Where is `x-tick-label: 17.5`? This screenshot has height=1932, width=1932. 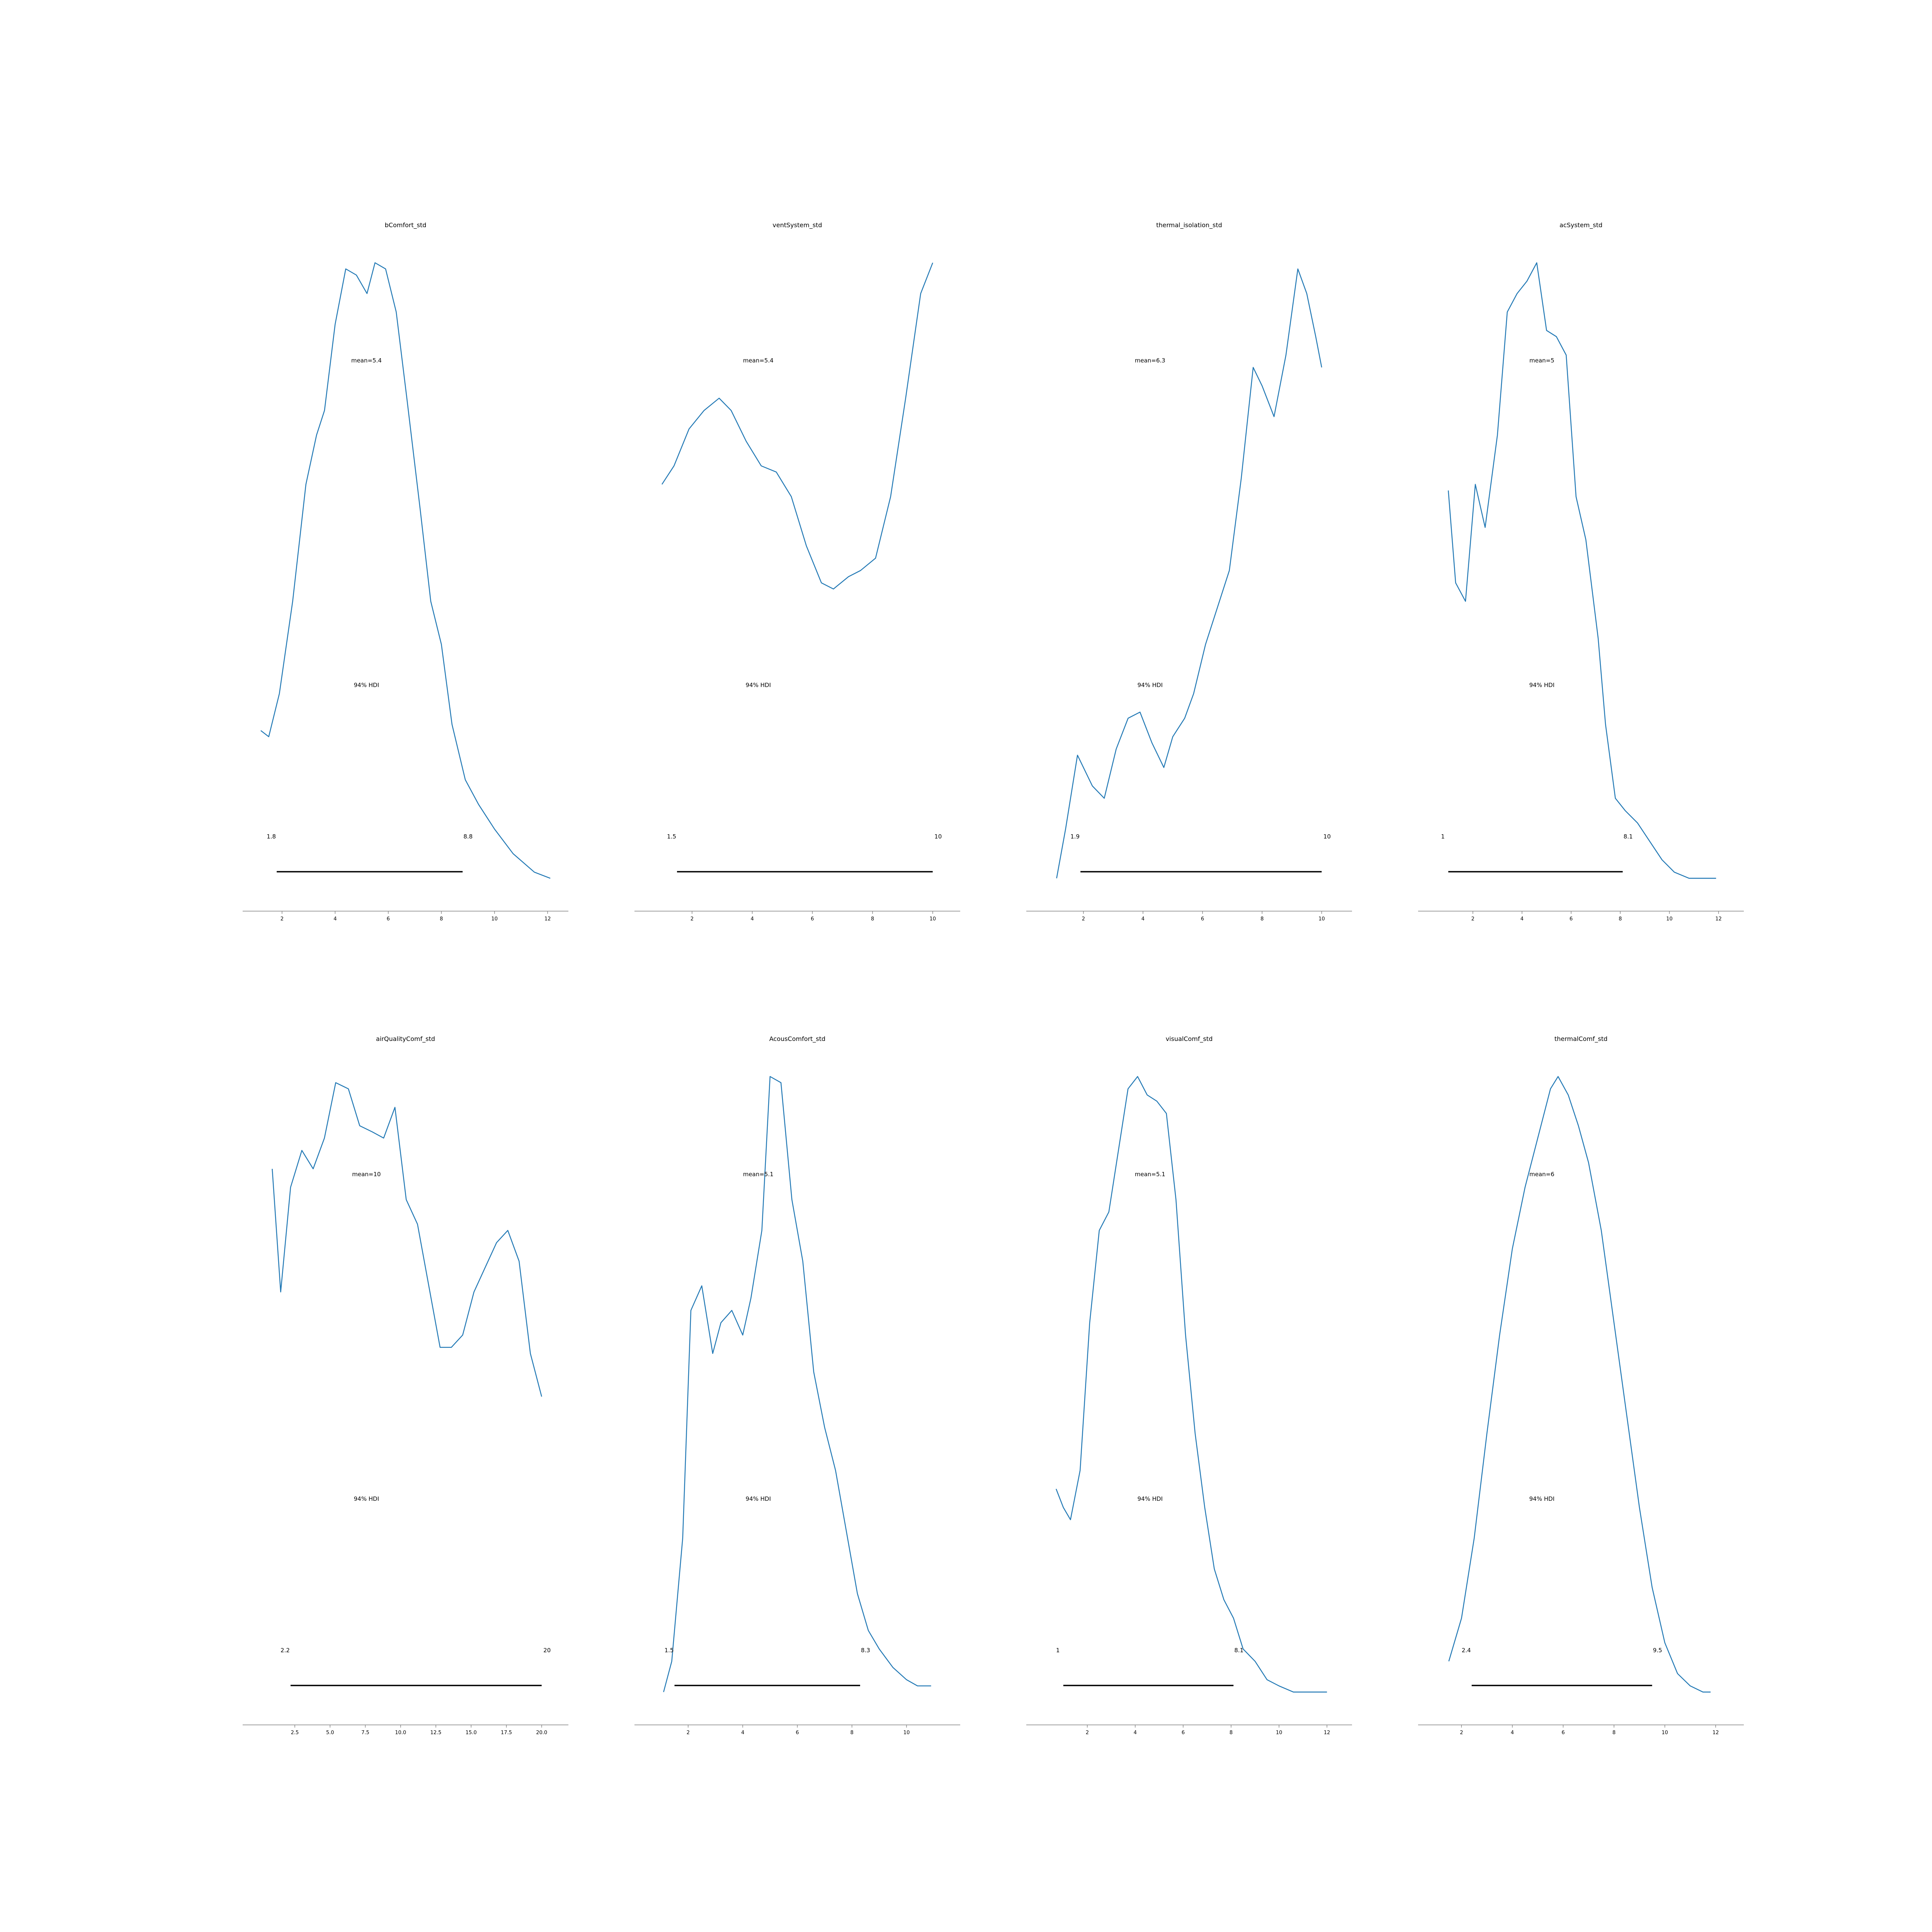
x-tick-label: 17.5 is located at coordinates (507, 1733).